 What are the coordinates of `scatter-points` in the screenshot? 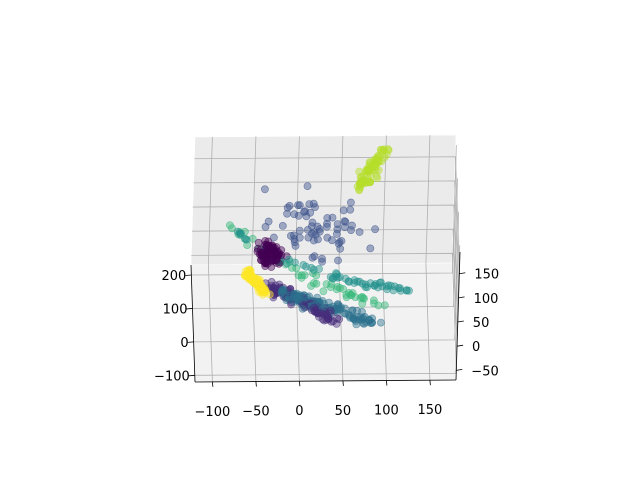 It's located at (319, 237).